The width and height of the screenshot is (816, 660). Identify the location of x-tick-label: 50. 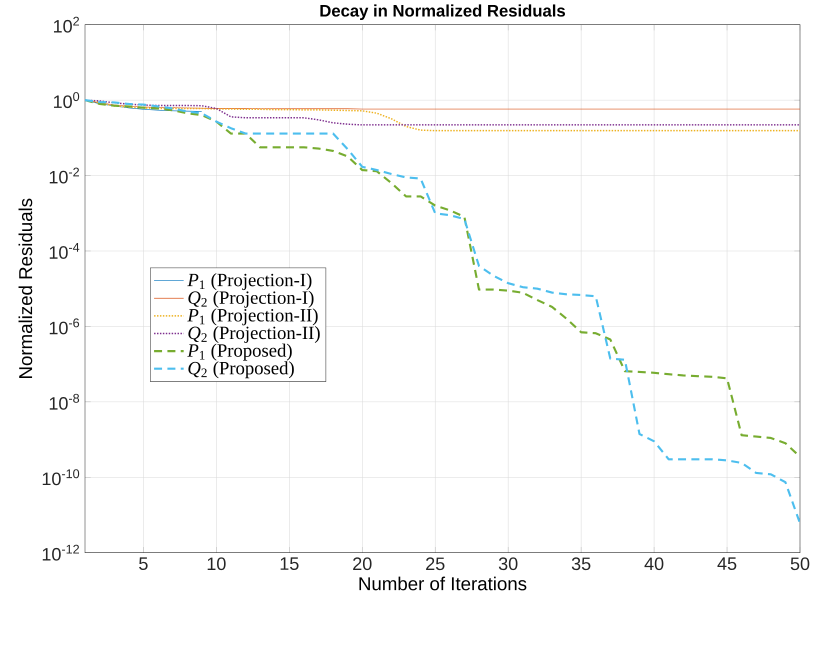
(800, 564).